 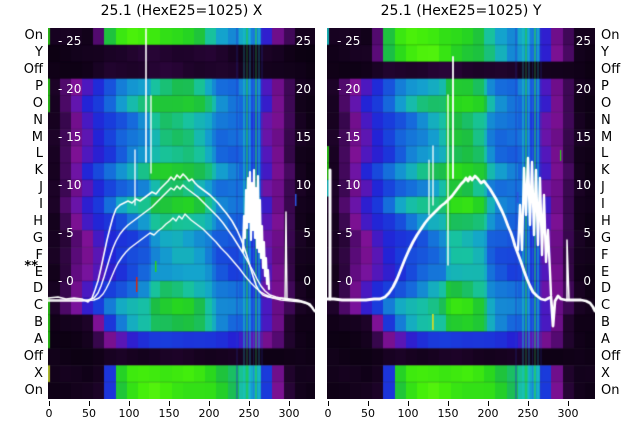 What do you see at coordinates (39, 87) in the screenshot?
I see `row-label-left: P` at bounding box center [39, 87].